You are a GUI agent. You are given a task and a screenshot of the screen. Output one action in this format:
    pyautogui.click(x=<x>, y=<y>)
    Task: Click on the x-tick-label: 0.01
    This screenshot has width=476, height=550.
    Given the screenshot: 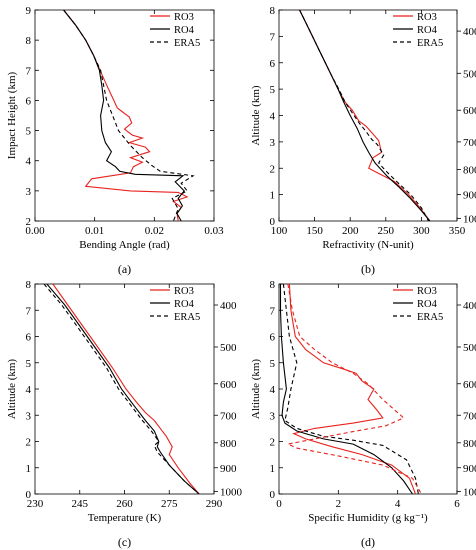 What is the action you would take?
    pyautogui.click(x=94, y=231)
    